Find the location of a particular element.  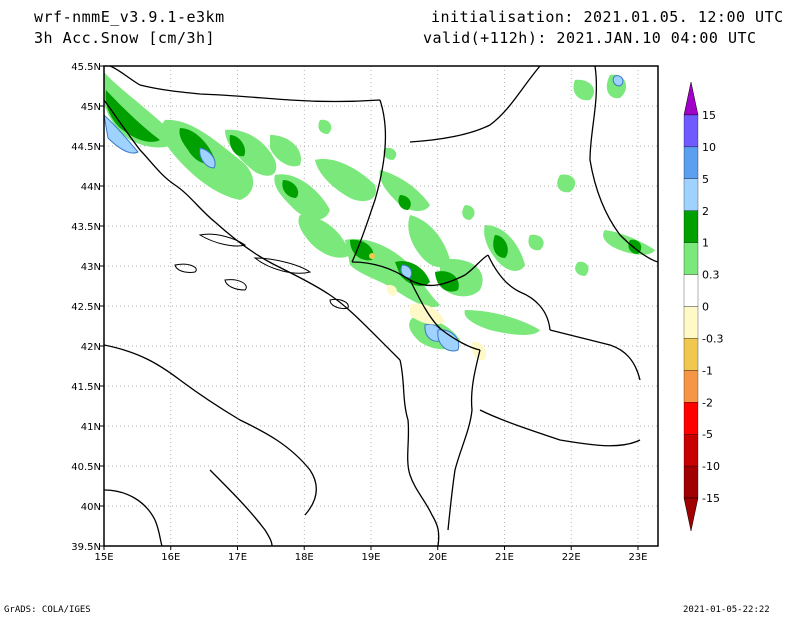

lat-tick-label-4: 41.5N is located at coordinates (86, 387).